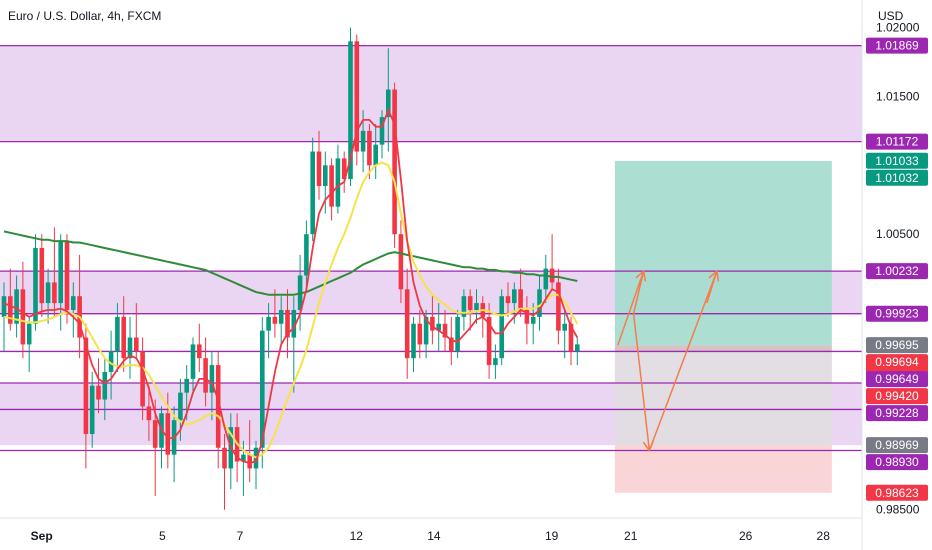 The height and width of the screenshot is (550, 932). What do you see at coordinates (897, 396) in the screenshot?
I see `price-tag-0.99420: 0.99420` at bounding box center [897, 396].